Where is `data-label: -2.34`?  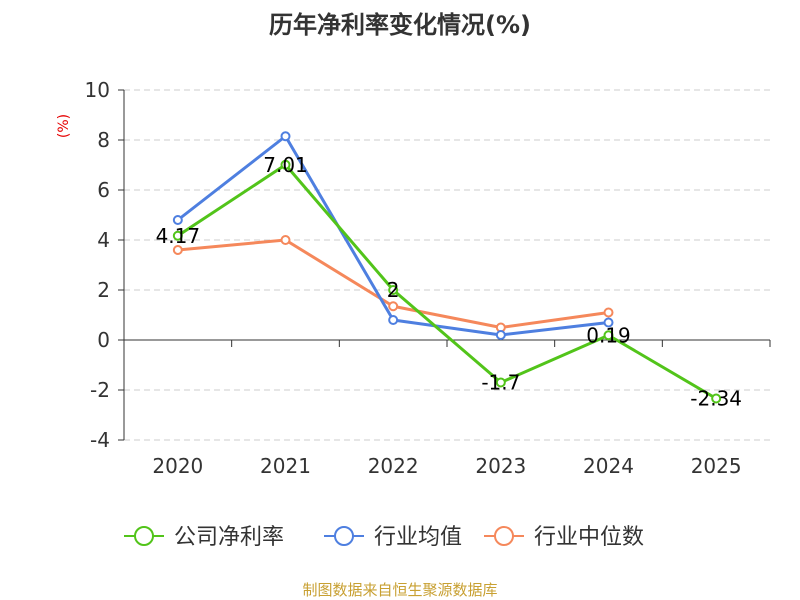
data-label: -2.34 is located at coordinates (716, 399).